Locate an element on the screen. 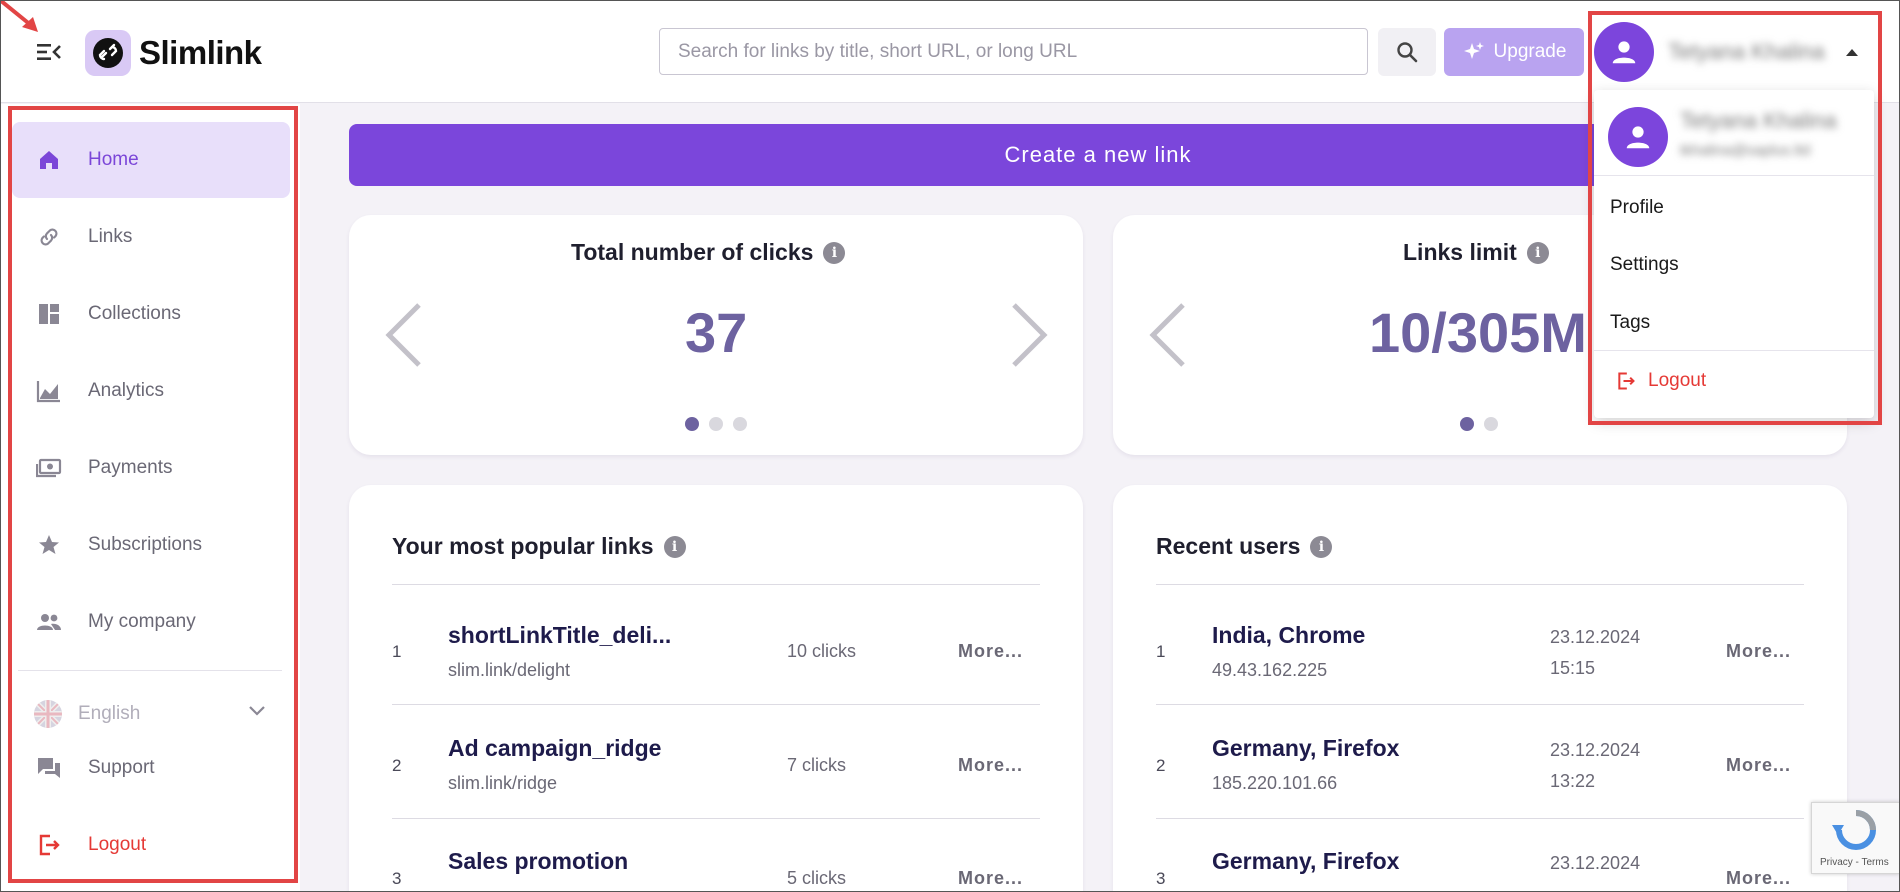 The height and width of the screenshot is (892, 1900). sidebar-item-label: Logout is located at coordinates (117, 844).